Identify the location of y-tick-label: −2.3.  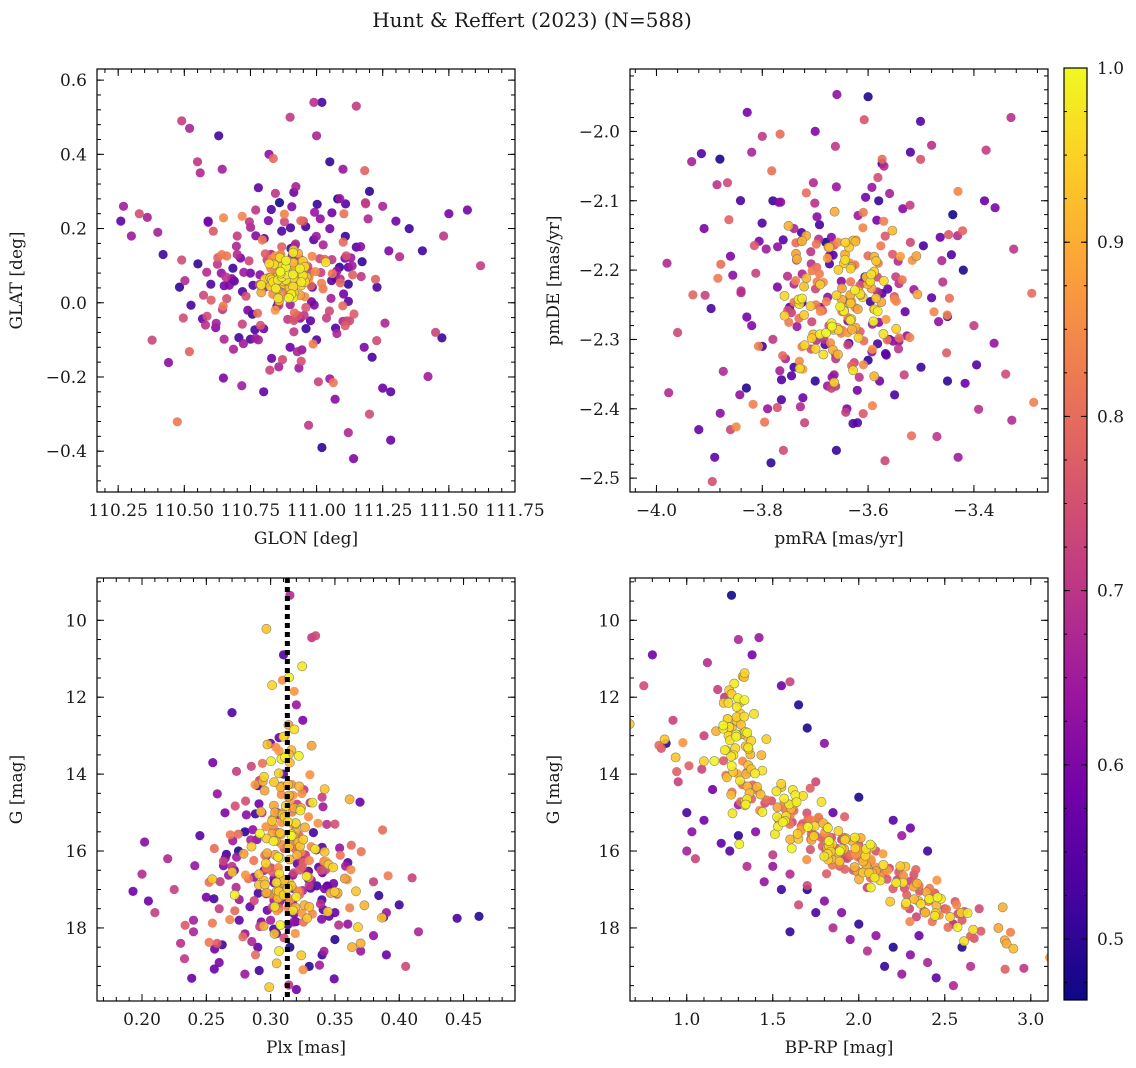
(599, 340).